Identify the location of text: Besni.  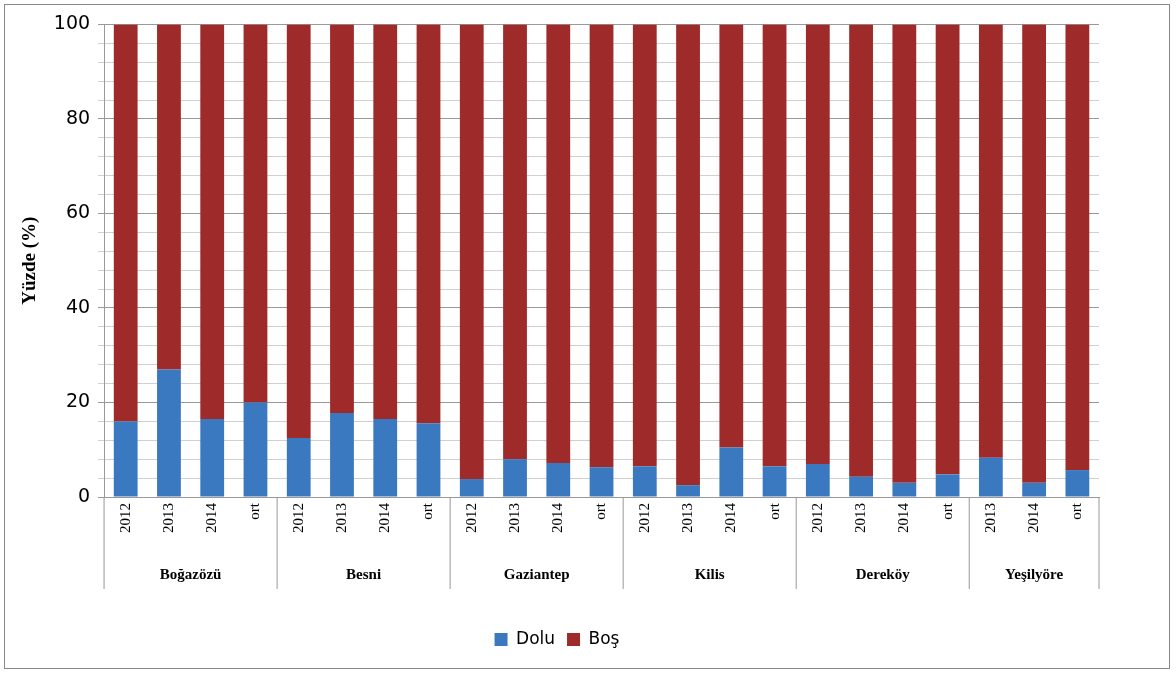
(364, 573).